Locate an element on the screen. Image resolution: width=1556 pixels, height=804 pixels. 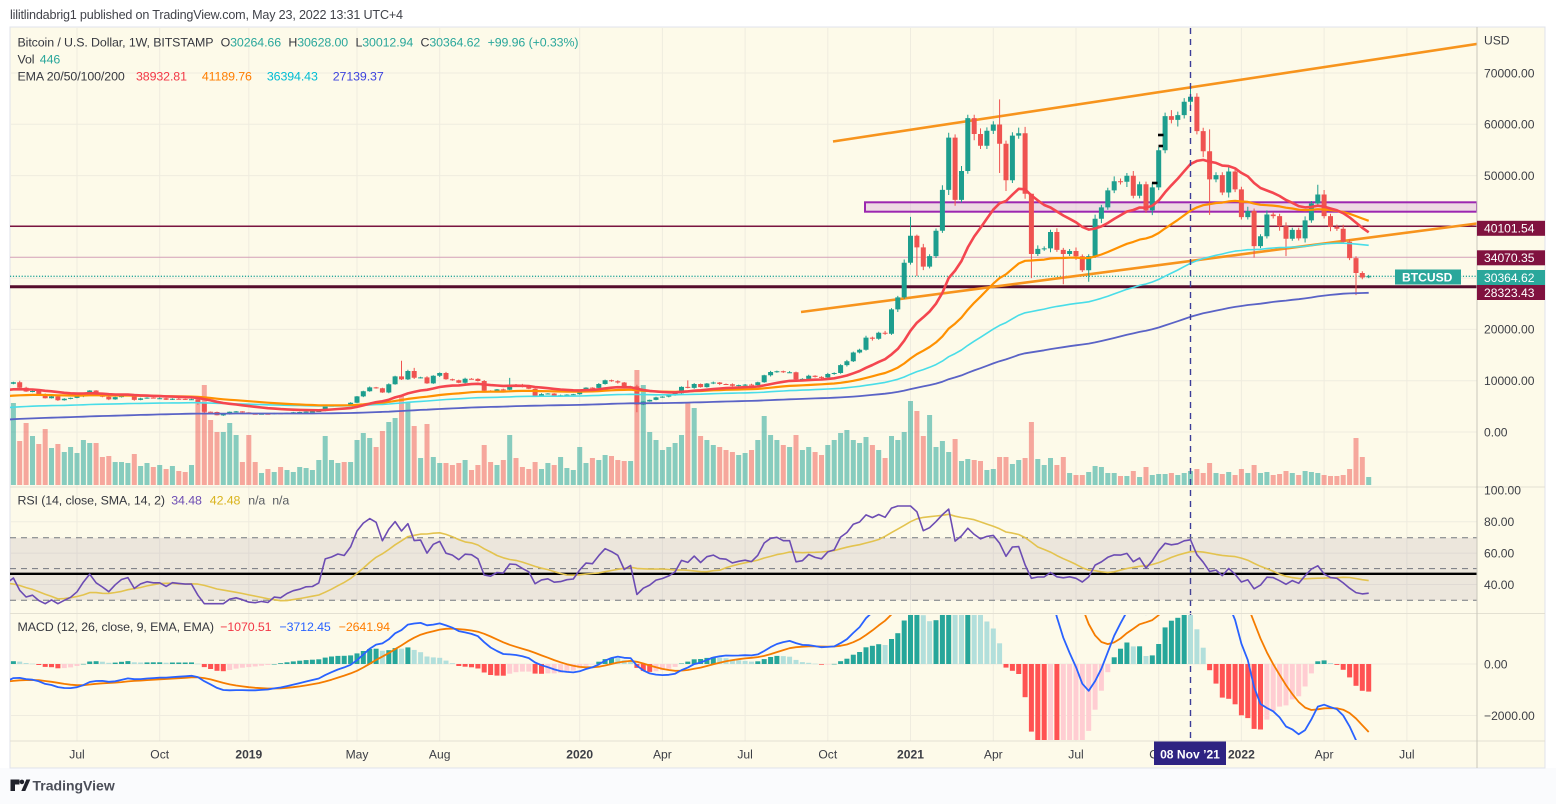
svg-text: 80.00 is located at coordinates (1499, 522).